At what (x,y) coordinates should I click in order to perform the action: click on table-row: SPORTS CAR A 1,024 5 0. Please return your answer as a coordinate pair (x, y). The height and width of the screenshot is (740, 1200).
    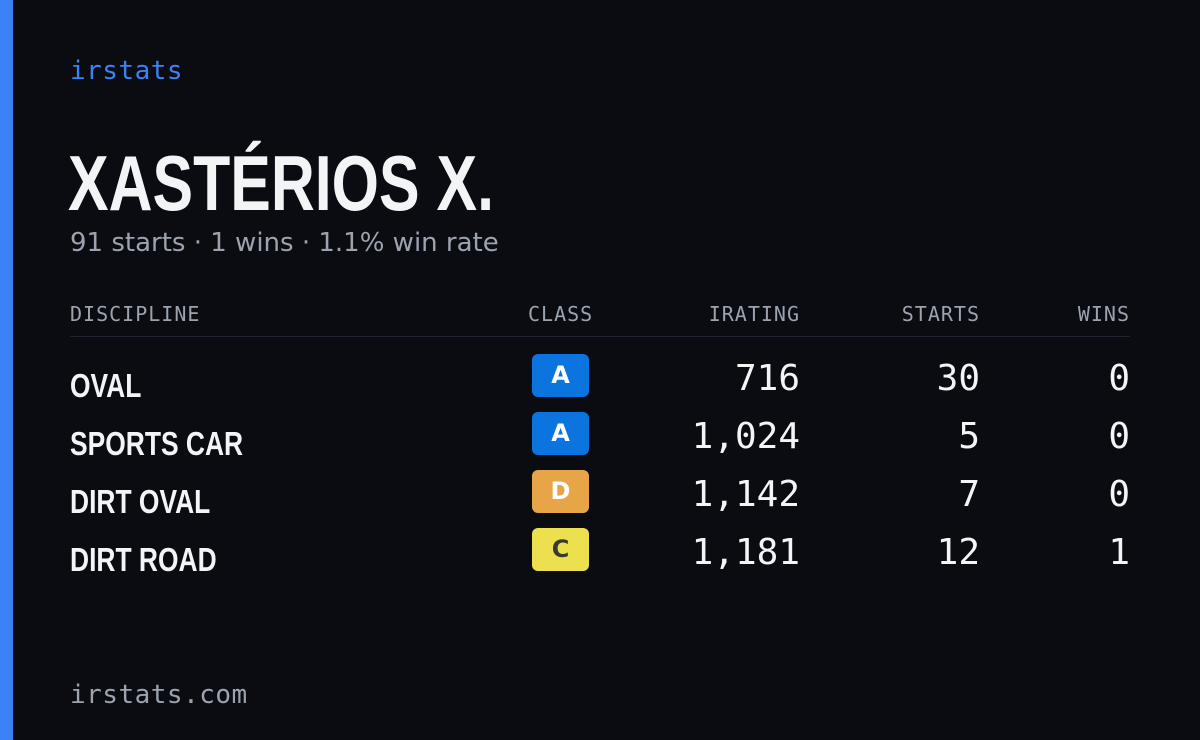
    Looking at the image, I should click on (600, 437).